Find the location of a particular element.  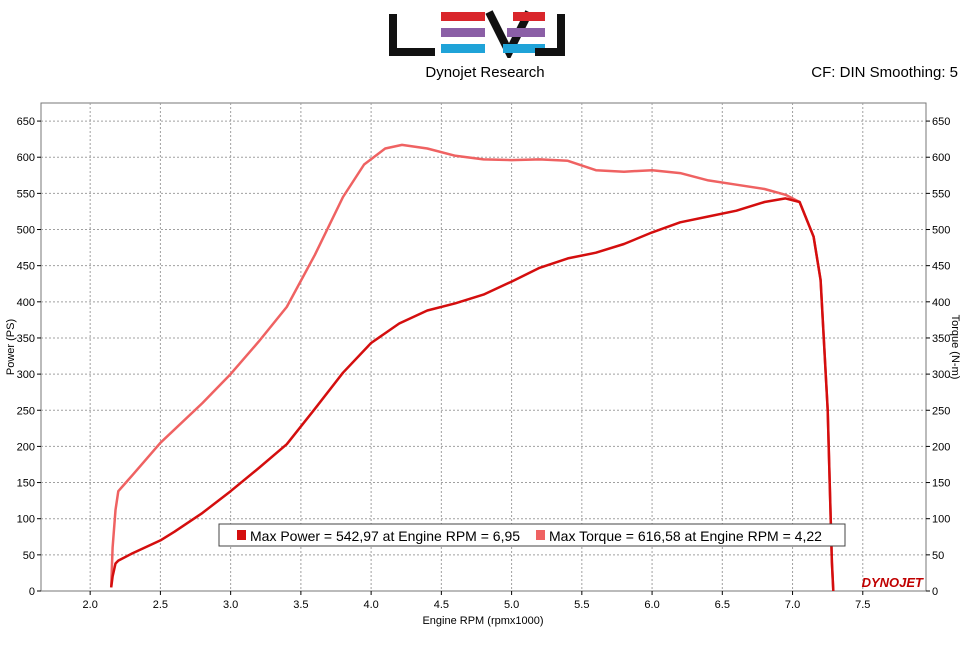

y-axis-title-right: Torque (N-m) is located at coordinates (955, 347).